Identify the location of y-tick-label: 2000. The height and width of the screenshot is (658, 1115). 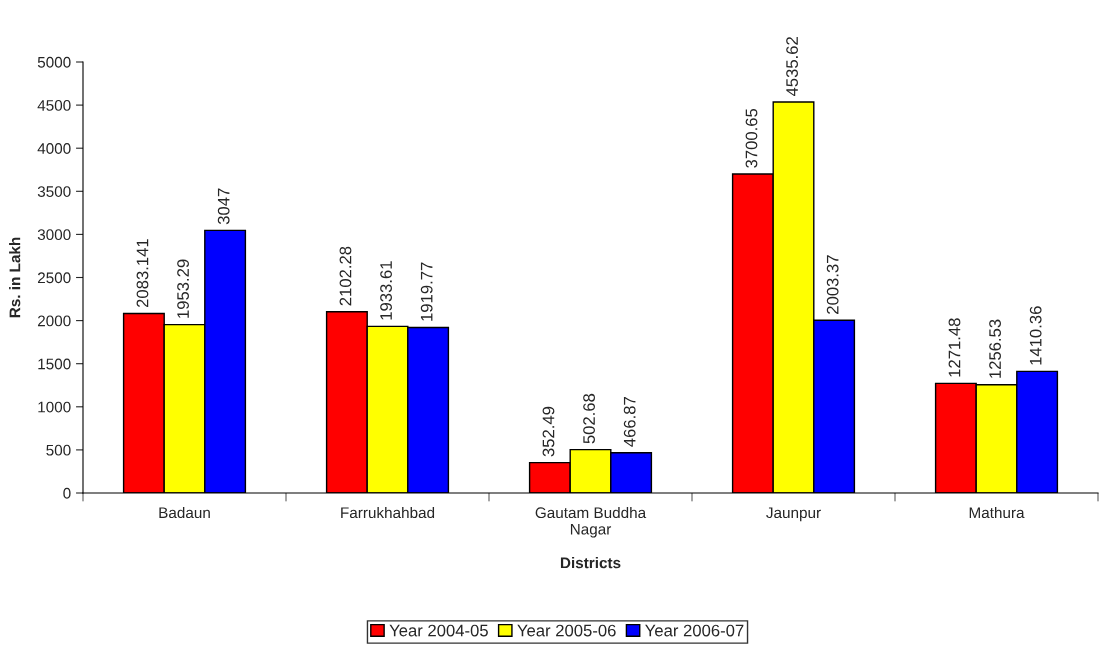
(54, 321).